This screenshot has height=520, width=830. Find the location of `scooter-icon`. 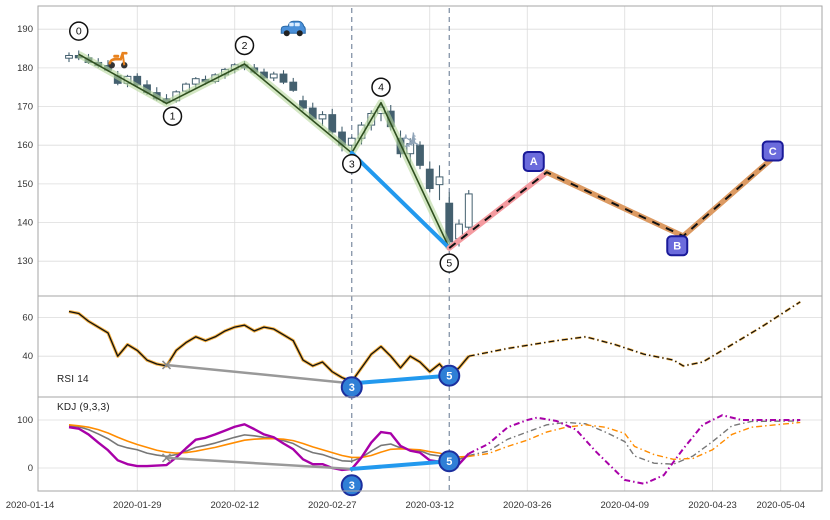

scooter-icon is located at coordinates (118, 60).